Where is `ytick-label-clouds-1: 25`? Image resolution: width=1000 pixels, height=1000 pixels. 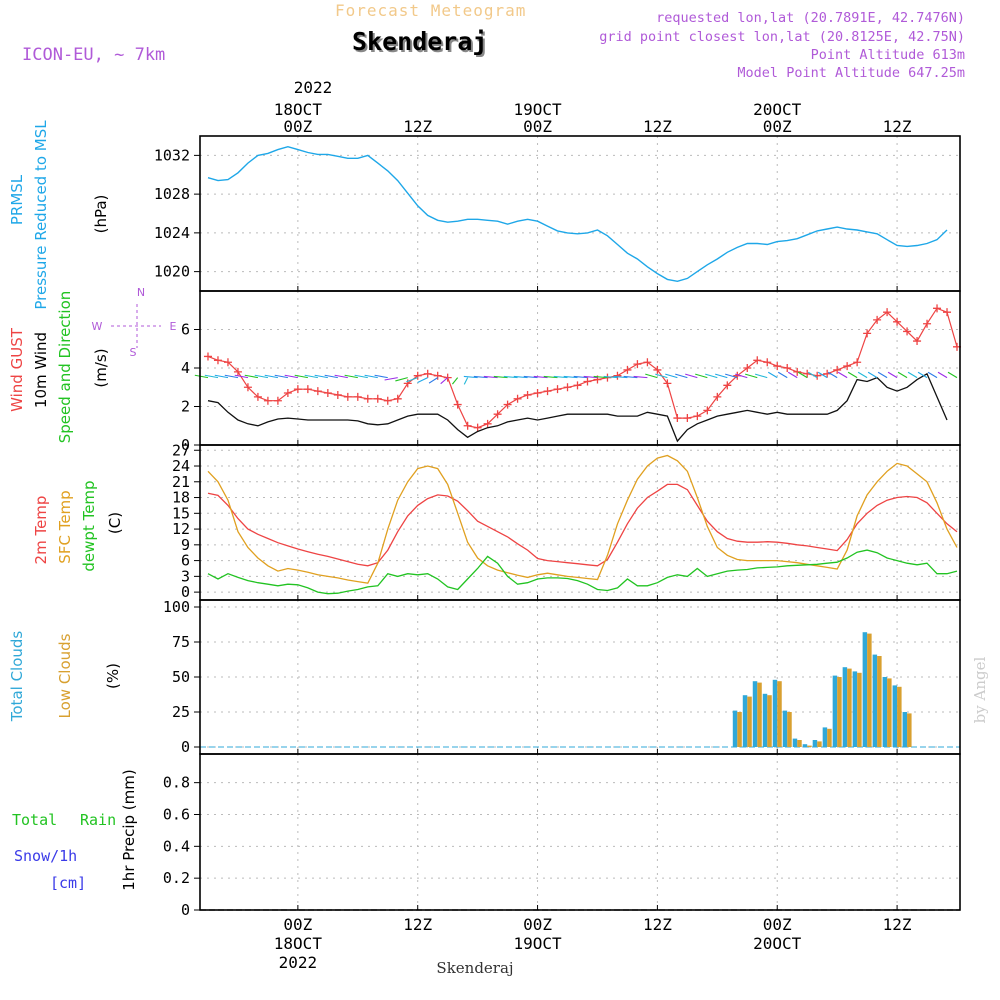
ytick-label-clouds-1: 25 is located at coordinates (181, 712).